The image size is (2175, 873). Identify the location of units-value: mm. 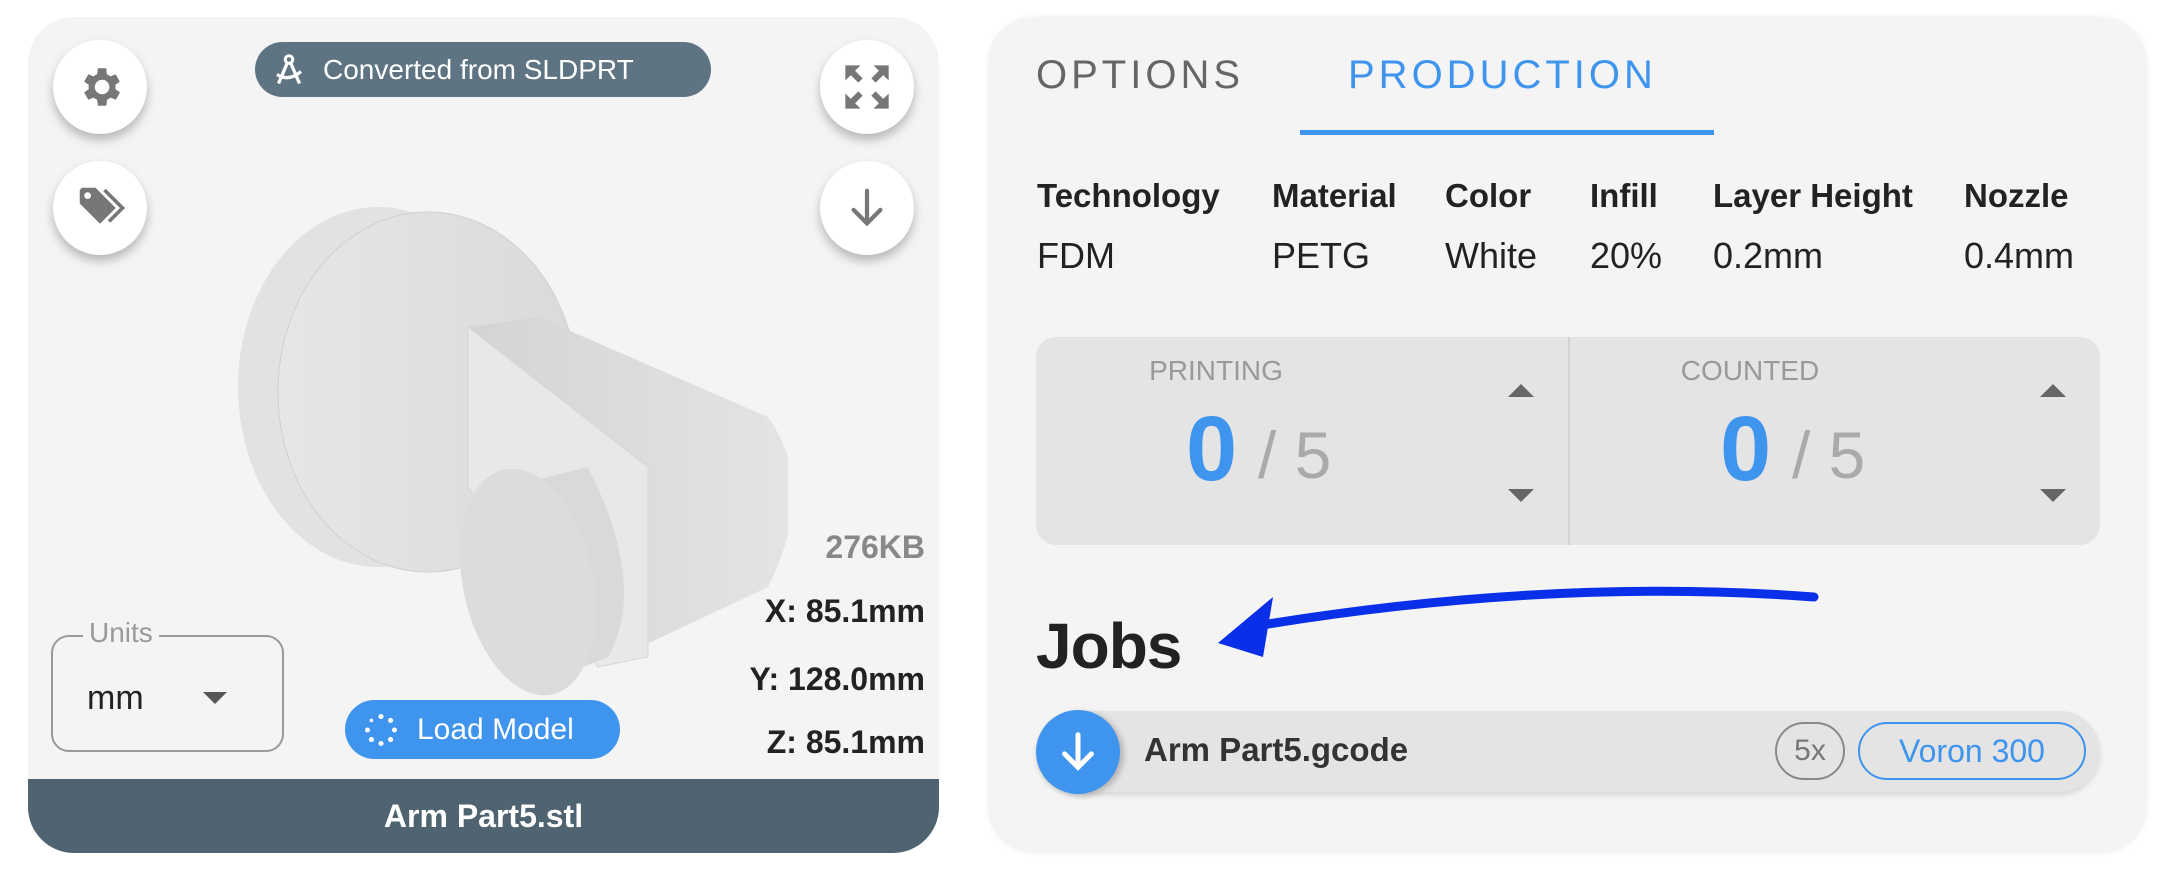
(115, 698).